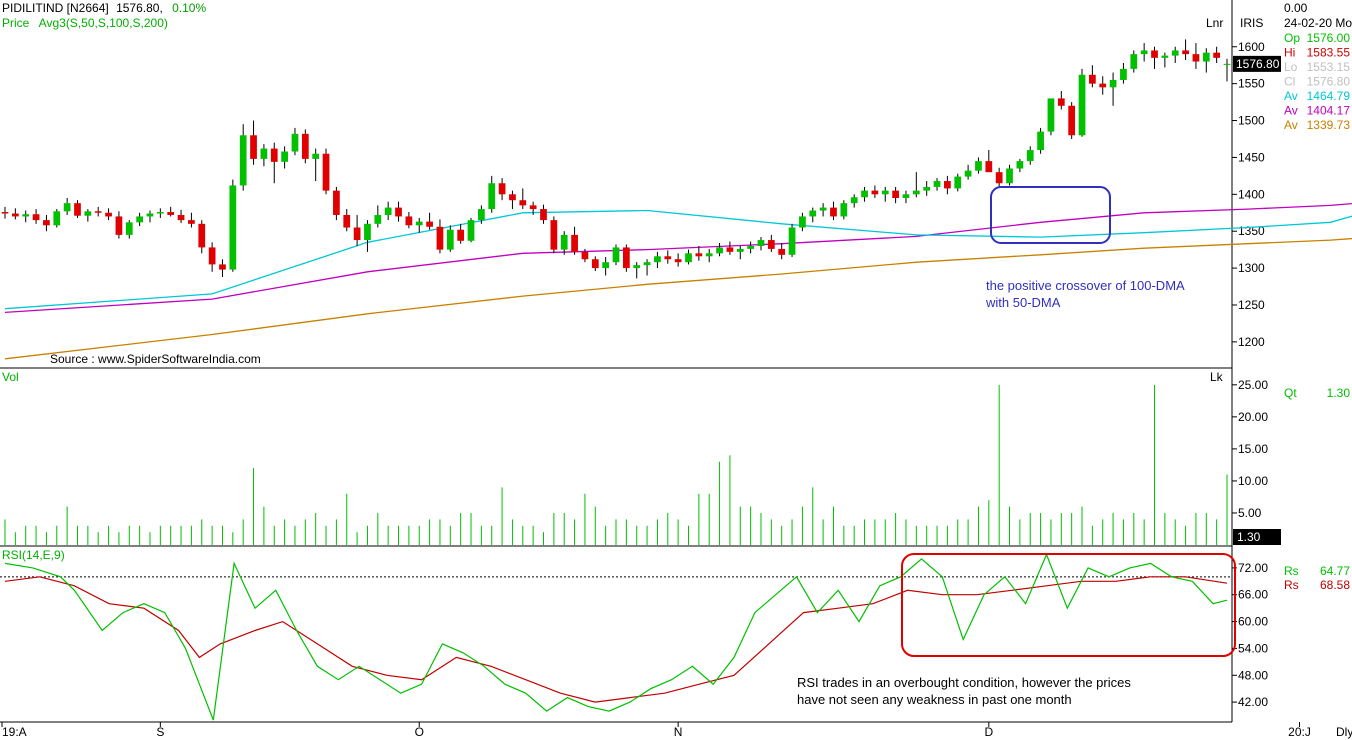 This screenshot has width=1352, height=740. I want to click on volume-qt-label: Qt, so click(1290, 393).